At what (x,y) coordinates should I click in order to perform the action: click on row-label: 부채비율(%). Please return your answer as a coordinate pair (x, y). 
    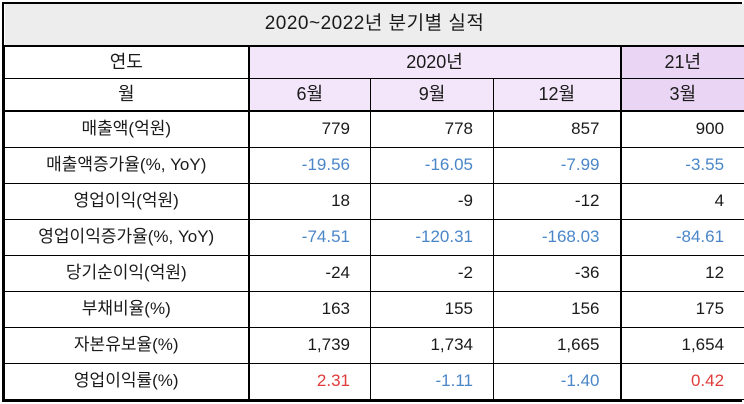
    Looking at the image, I should click on (126, 310).